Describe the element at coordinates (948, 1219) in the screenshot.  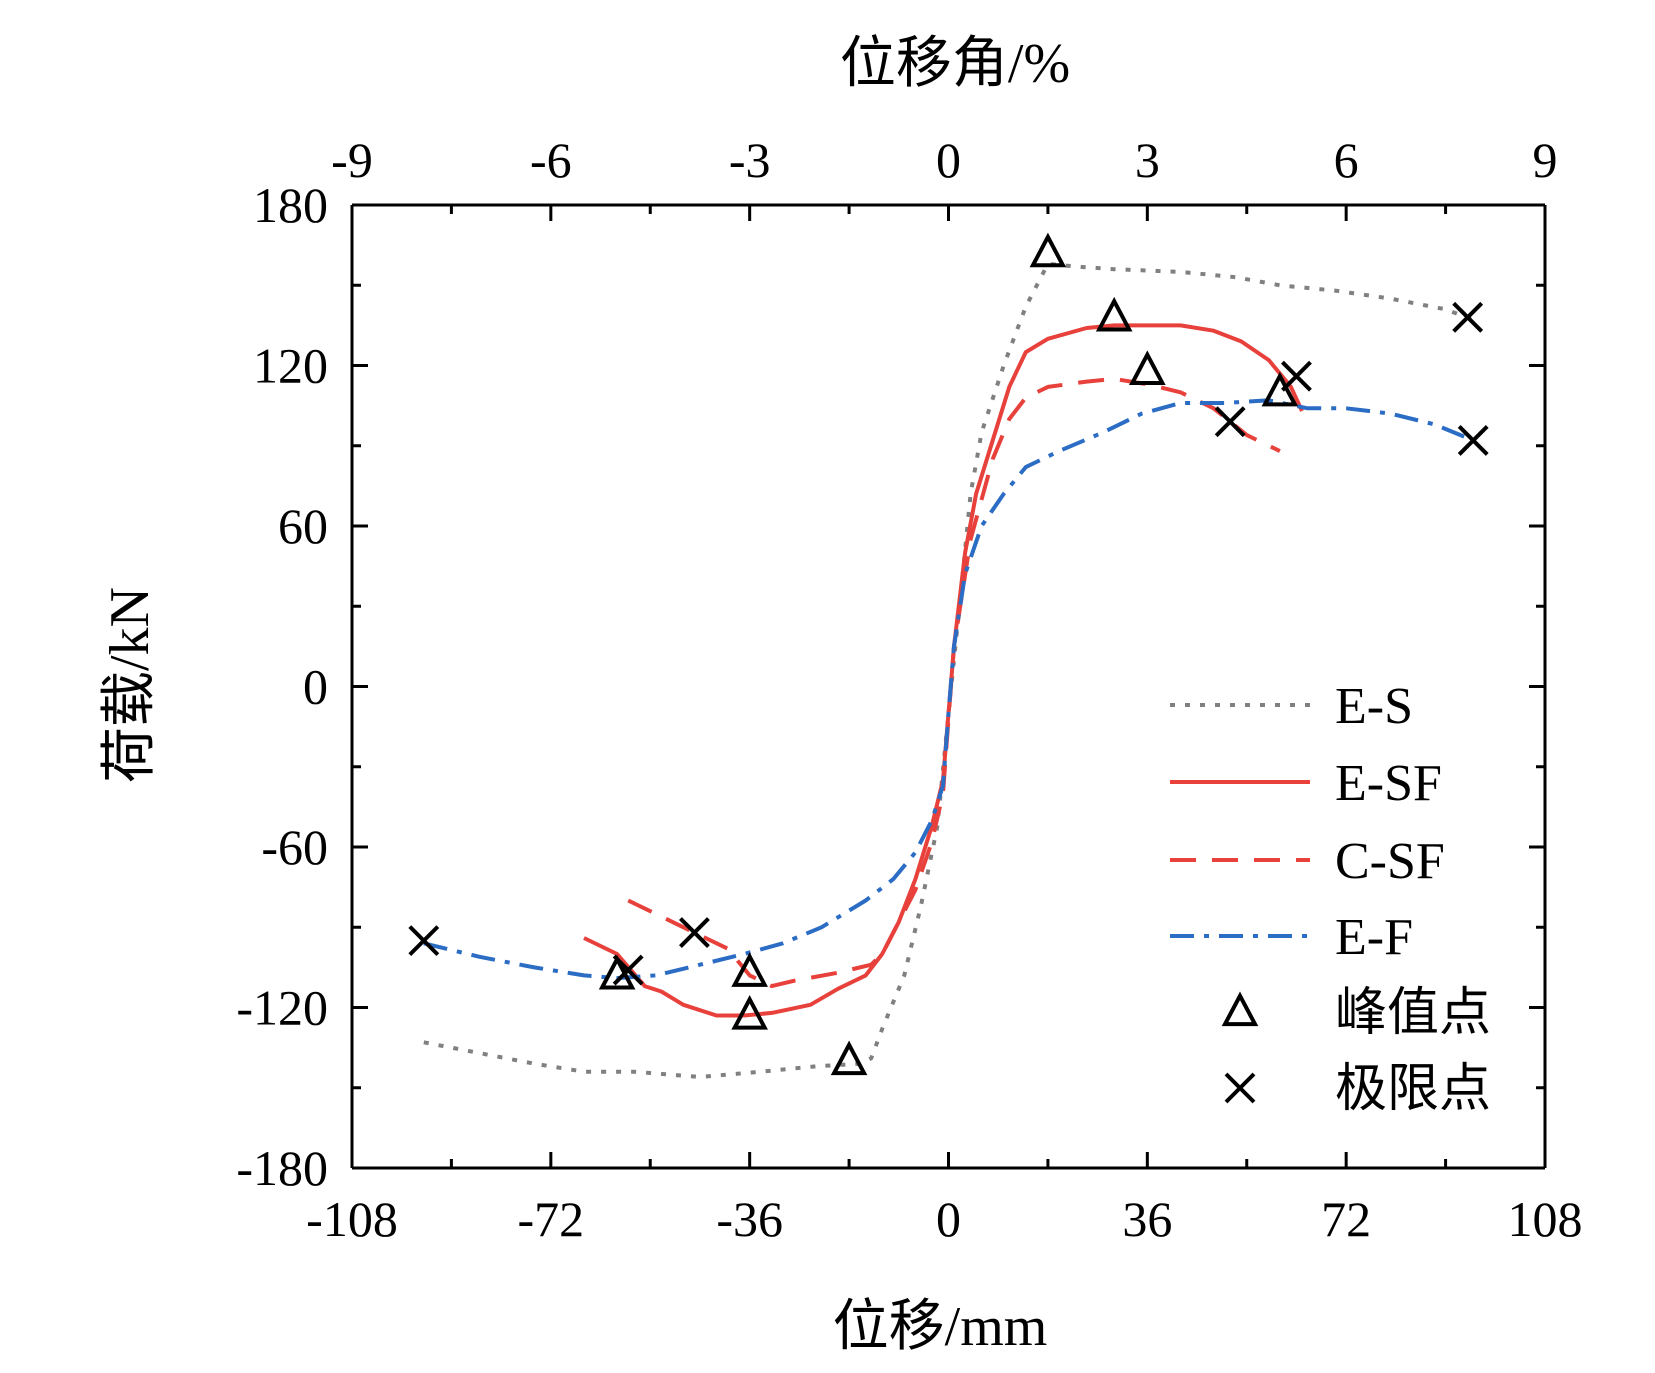
I see `x-tick-label: 0` at that location.